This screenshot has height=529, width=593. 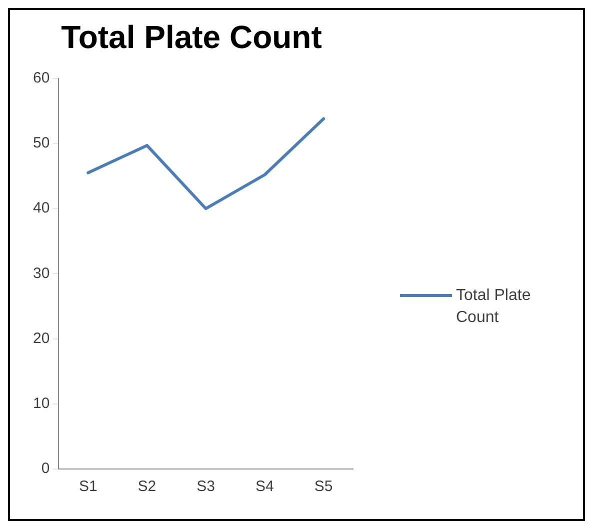 I want to click on y-tick-label: 10, so click(x=41, y=403).